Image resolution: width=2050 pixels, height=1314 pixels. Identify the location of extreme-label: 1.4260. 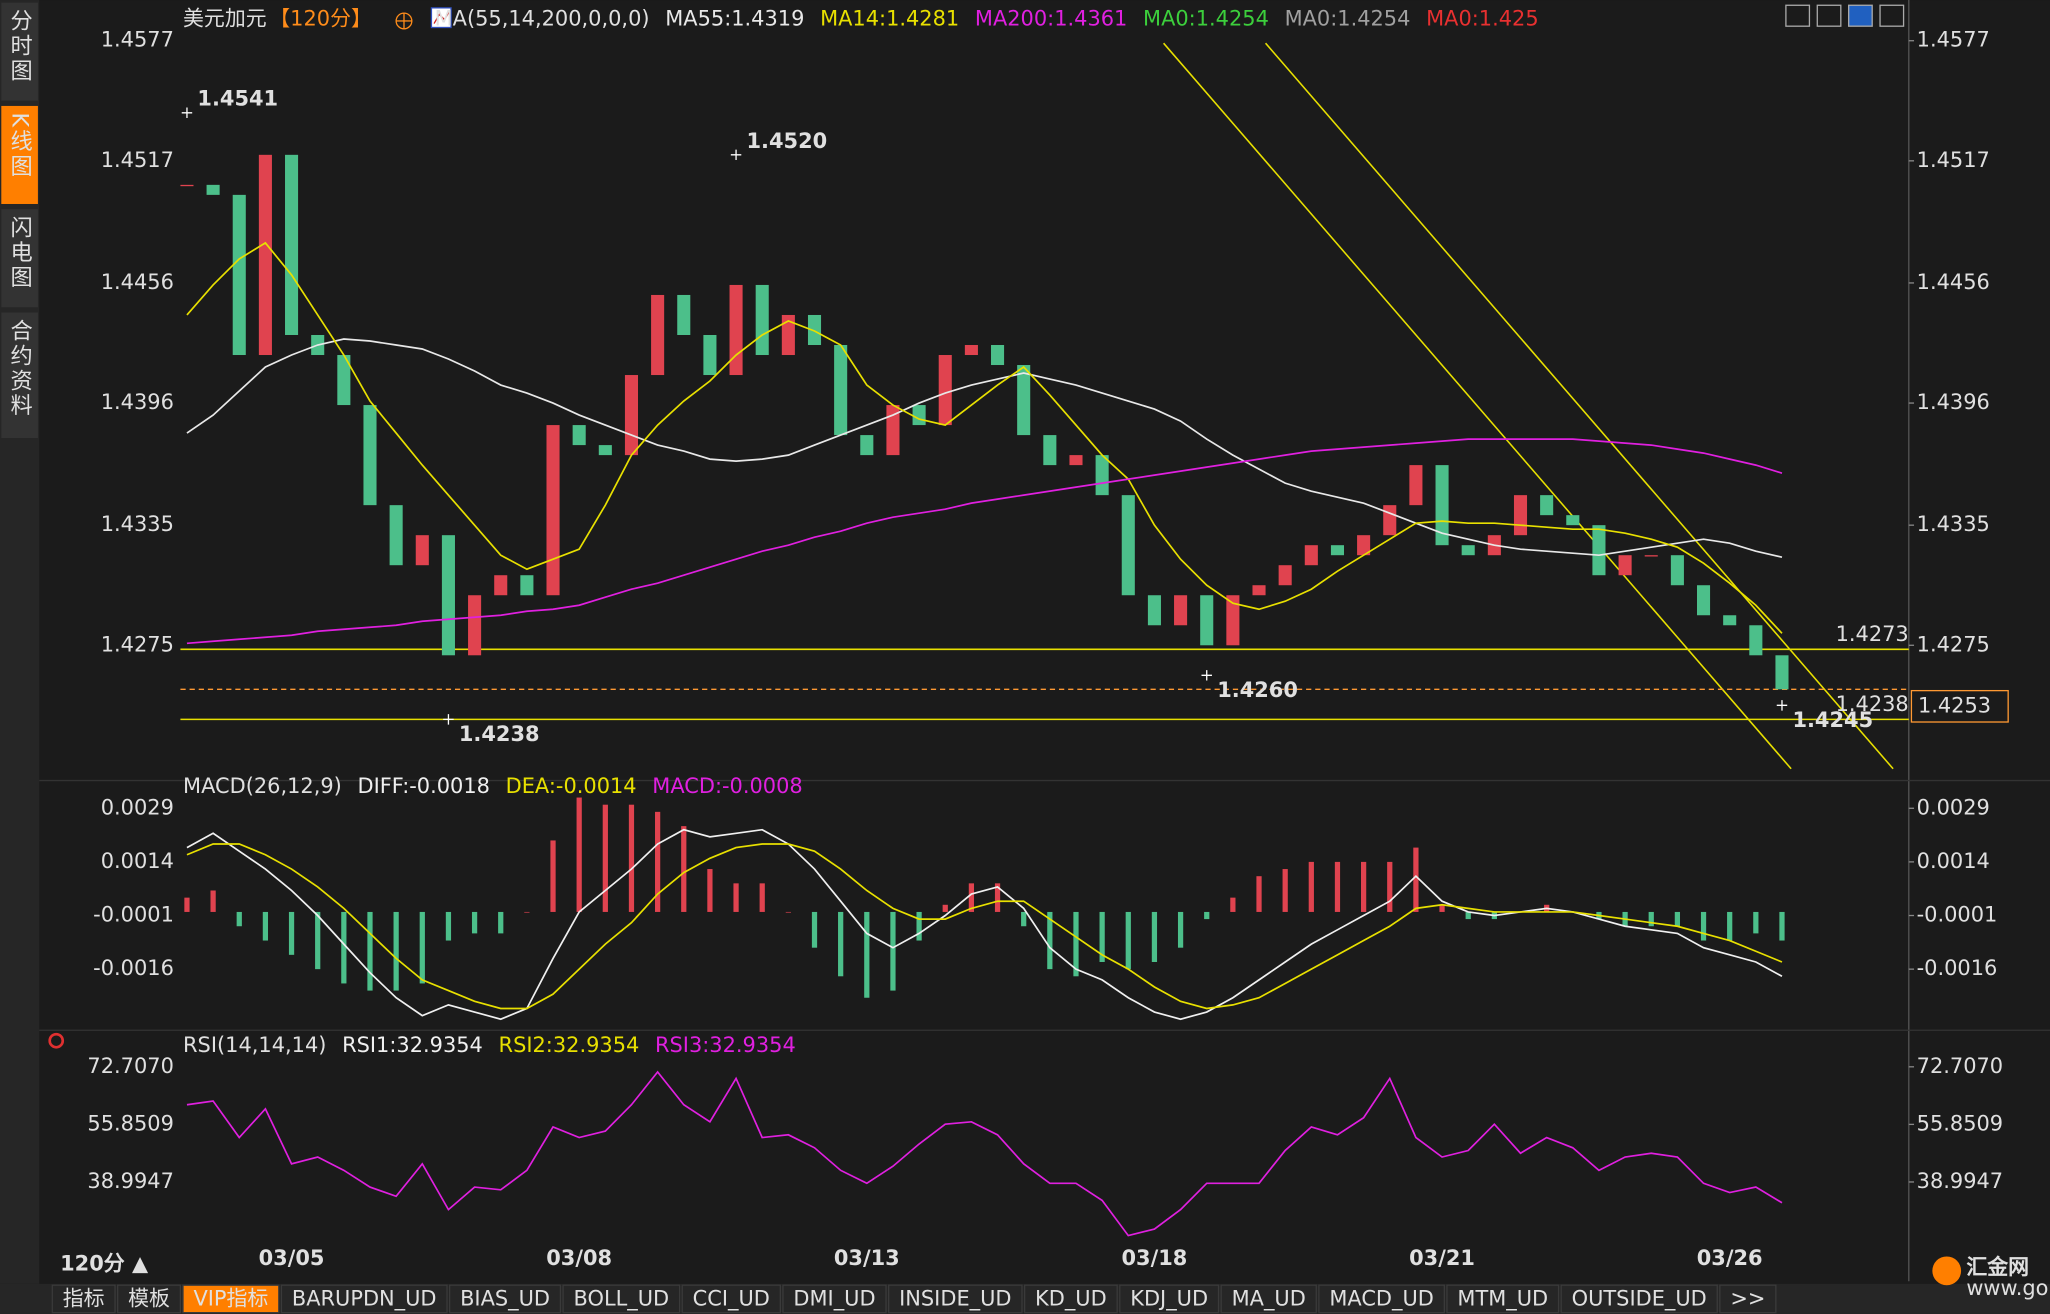
(1257, 690).